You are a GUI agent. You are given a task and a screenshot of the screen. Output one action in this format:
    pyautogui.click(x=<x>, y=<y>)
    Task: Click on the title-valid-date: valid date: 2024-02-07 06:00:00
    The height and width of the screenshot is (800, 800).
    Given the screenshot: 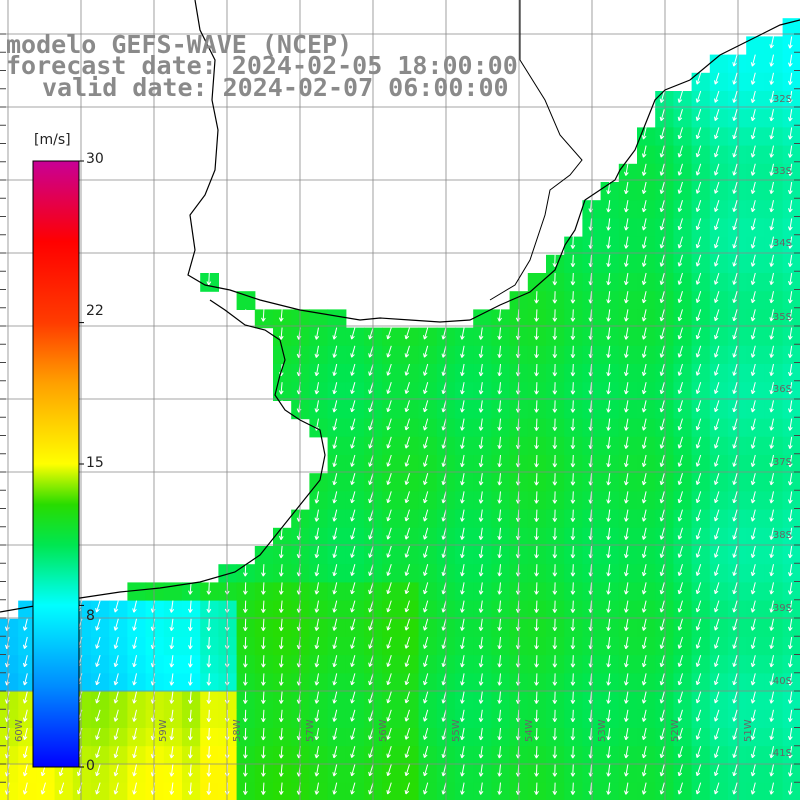 What is the action you would take?
    pyautogui.click(x=275, y=87)
    